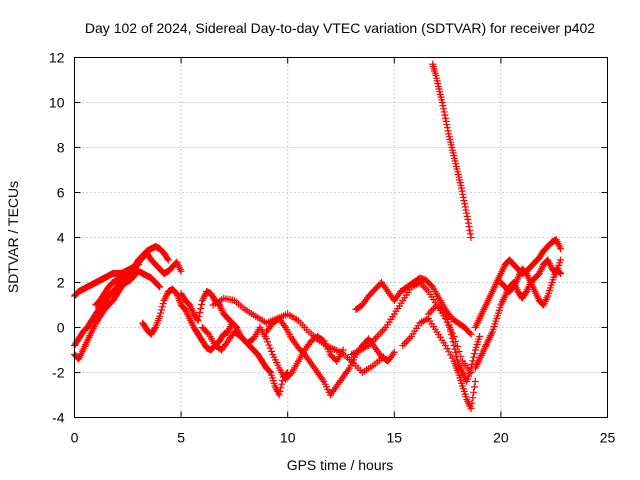  I want to click on series-sat-i, so click(330, 357).